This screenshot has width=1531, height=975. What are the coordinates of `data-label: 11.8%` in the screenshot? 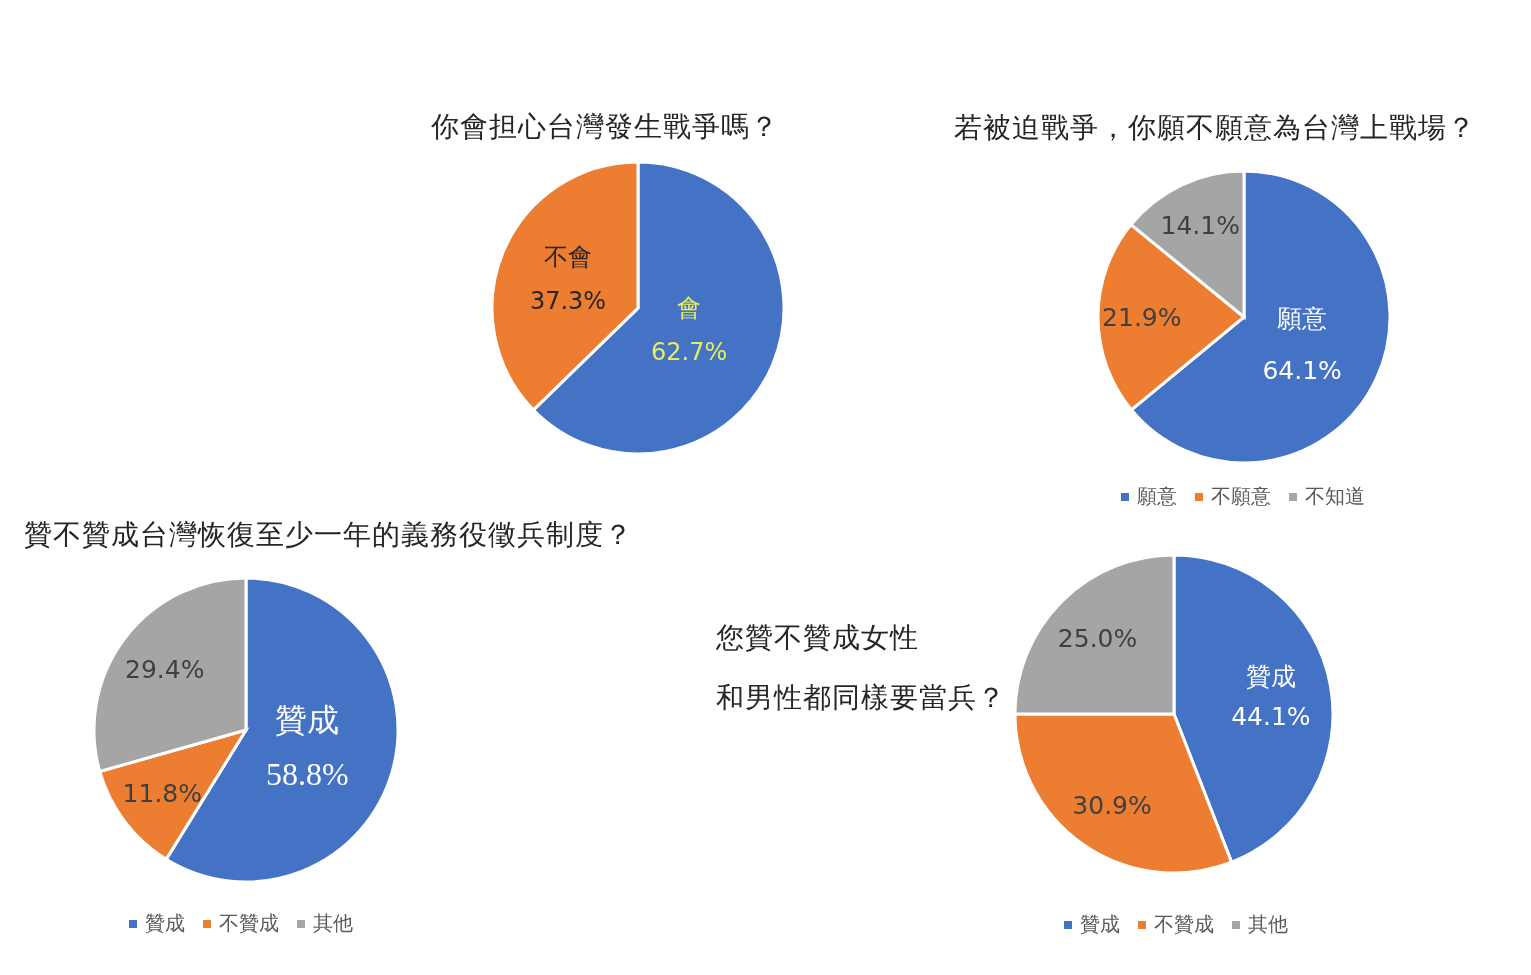 It's located at (162, 793).